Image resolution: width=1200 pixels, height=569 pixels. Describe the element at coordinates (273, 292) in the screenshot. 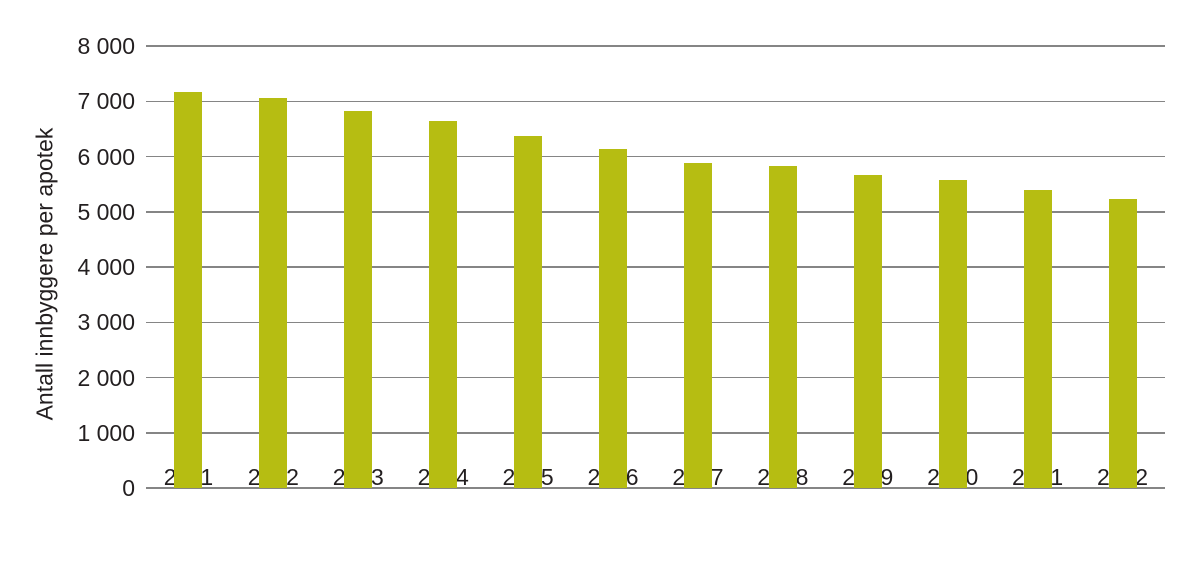

I see `bar-2012` at that location.